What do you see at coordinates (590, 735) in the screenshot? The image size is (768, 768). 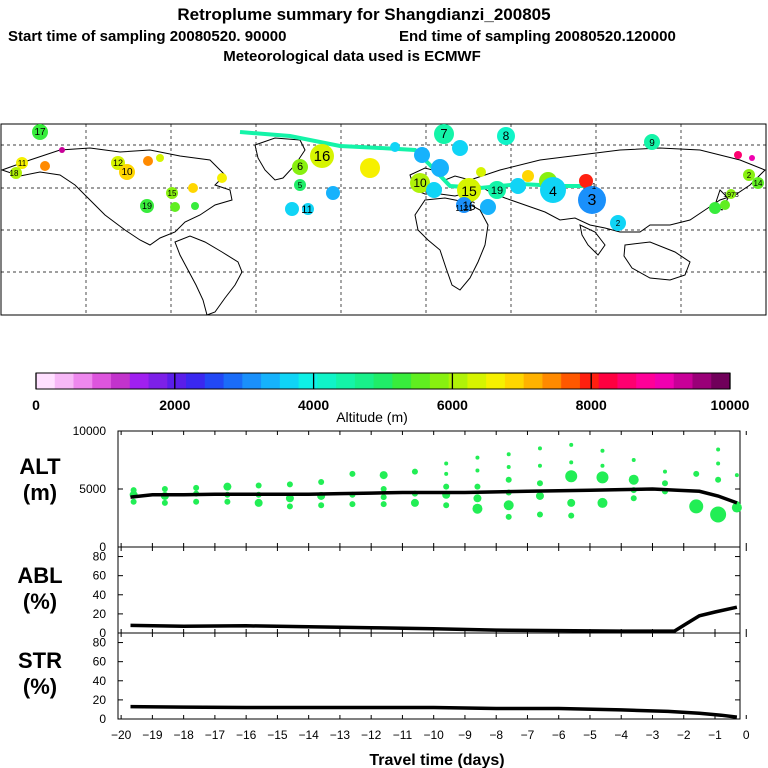 I see `x-tick-label: −5` at bounding box center [590, 735].